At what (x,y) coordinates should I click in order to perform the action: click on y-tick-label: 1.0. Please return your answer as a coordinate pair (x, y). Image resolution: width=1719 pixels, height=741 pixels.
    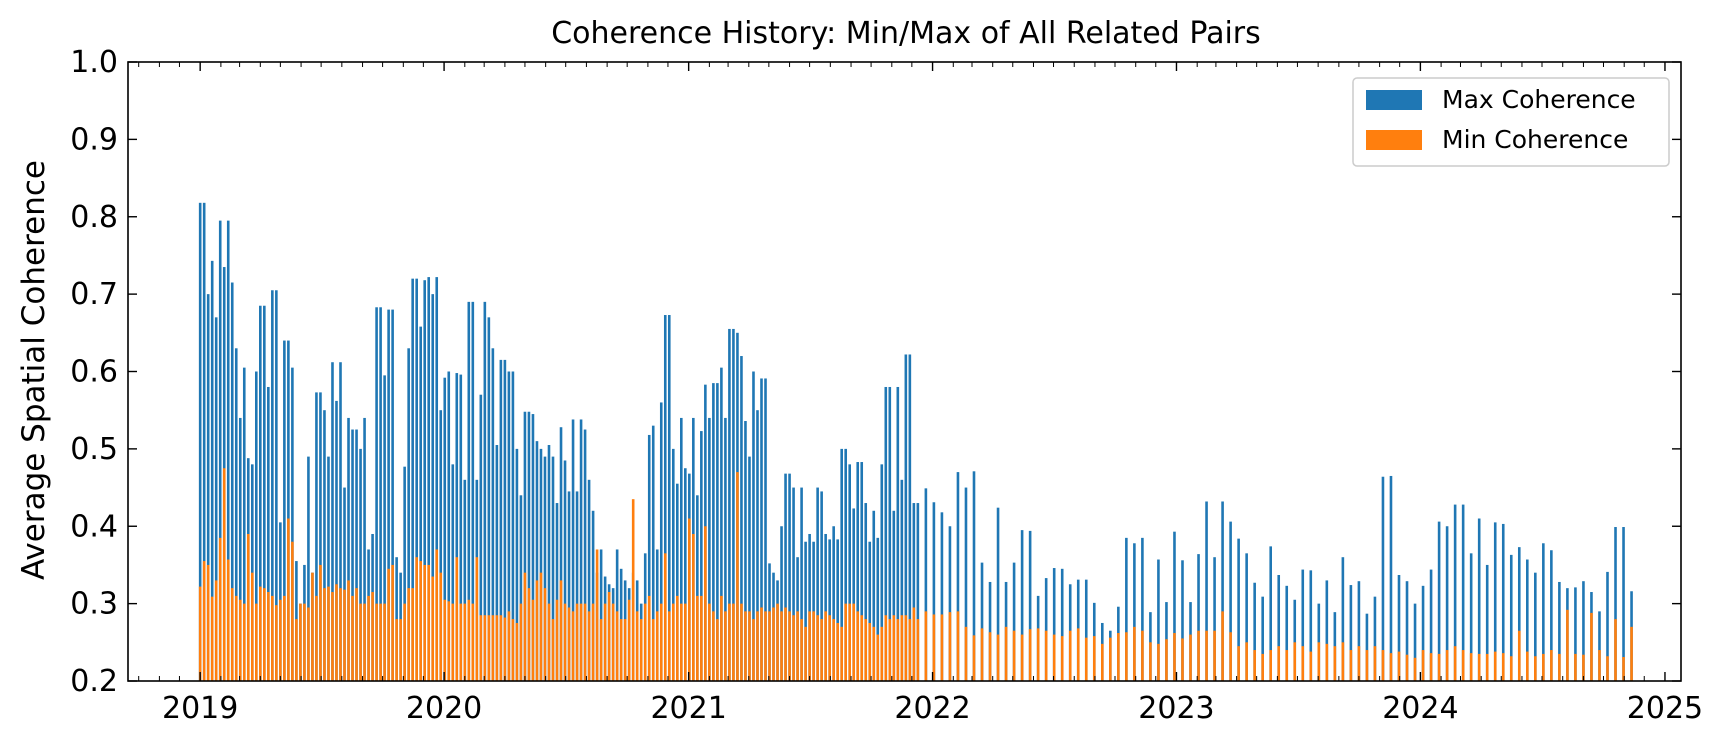
    Looking at the image, I should click on (94, 62).